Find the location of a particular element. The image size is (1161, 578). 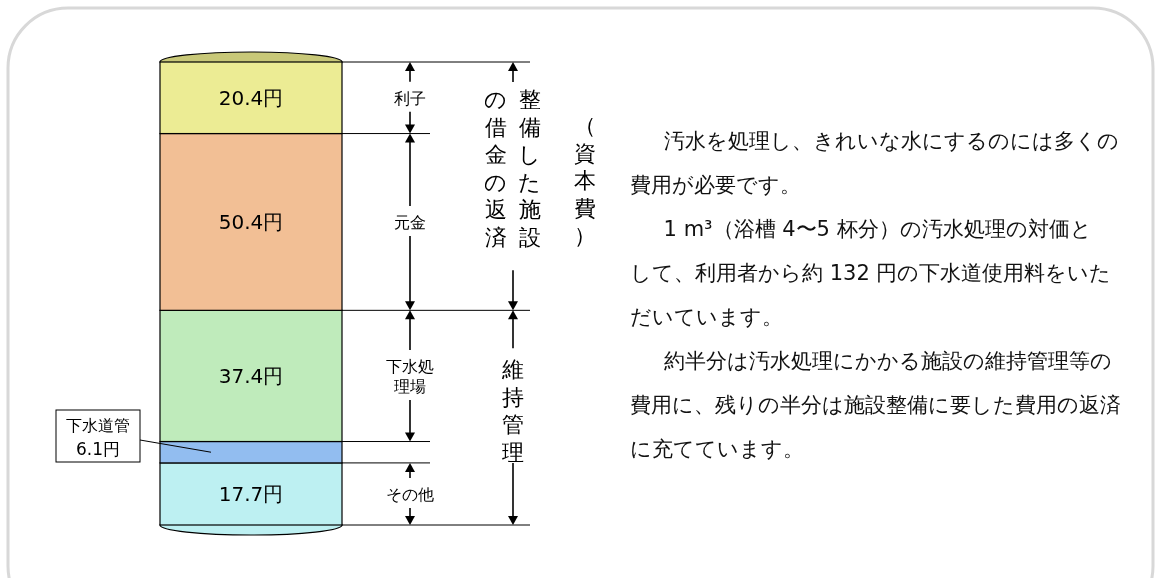

text: 1 m³（浴槽 4〜5 杯分）の汚水処理の対価として、利用者から約 132 円の下水道使用料をいただいています。 is located at coordinates (871, 273).